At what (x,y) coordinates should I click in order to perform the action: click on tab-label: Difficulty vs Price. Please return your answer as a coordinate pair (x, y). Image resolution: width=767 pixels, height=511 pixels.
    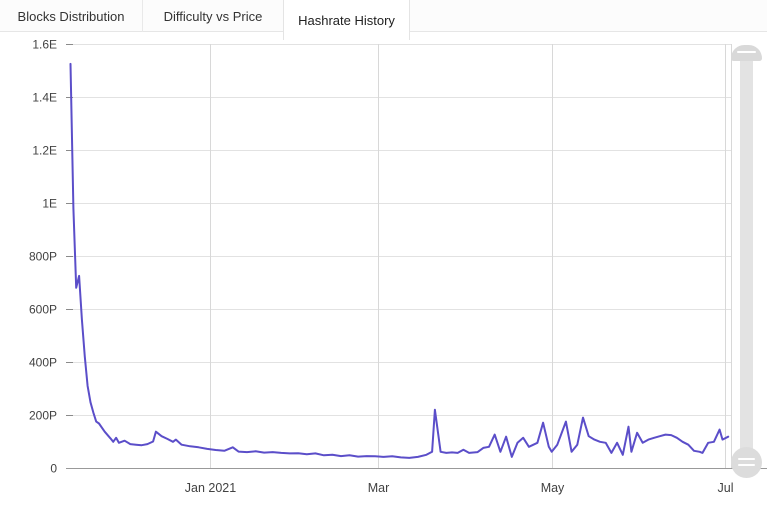
    Looking at the image, I should click on (213, 16).